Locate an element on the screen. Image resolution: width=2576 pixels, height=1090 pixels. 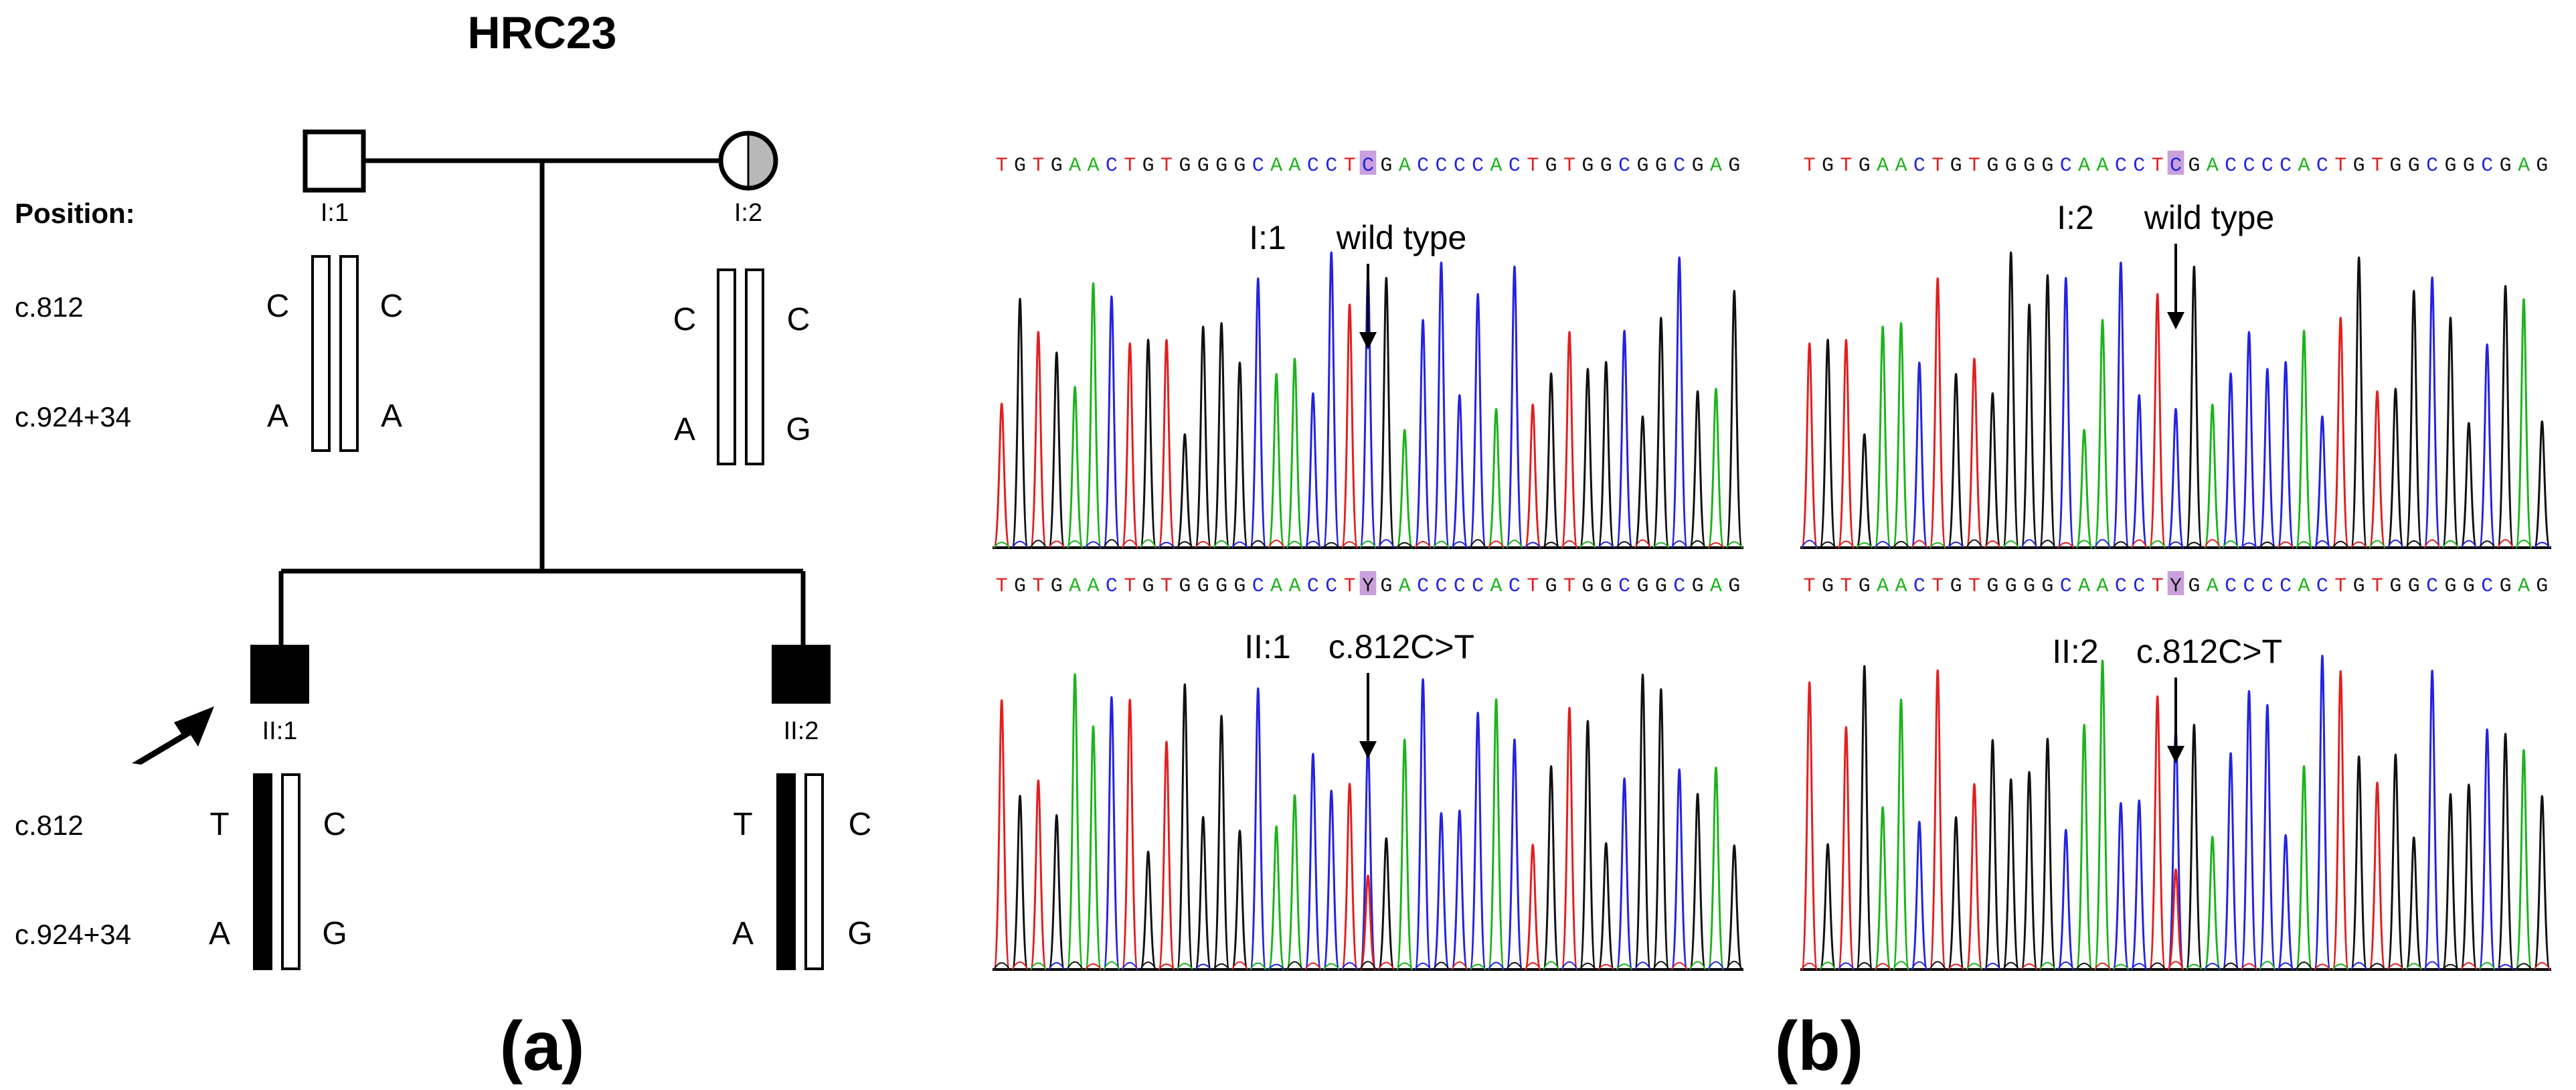
arrow-head-icon is located at coordinates (2175, 754).